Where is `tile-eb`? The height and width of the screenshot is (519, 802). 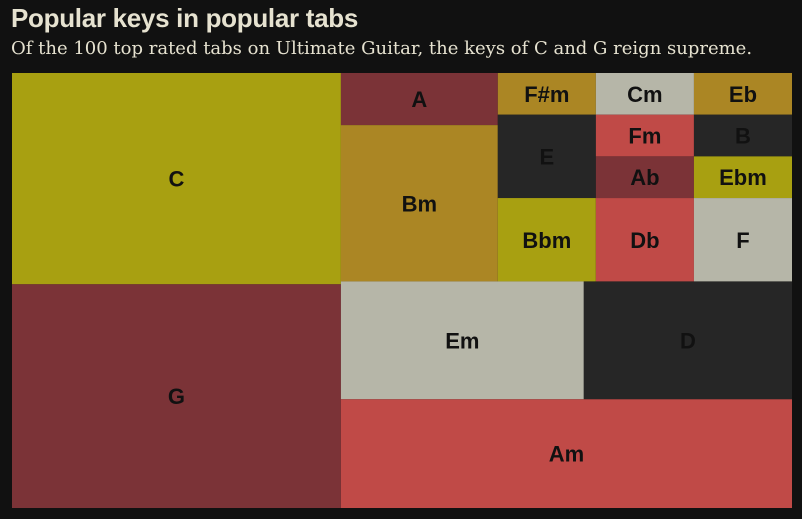
tile-eb is located at coordinates (742, 94).